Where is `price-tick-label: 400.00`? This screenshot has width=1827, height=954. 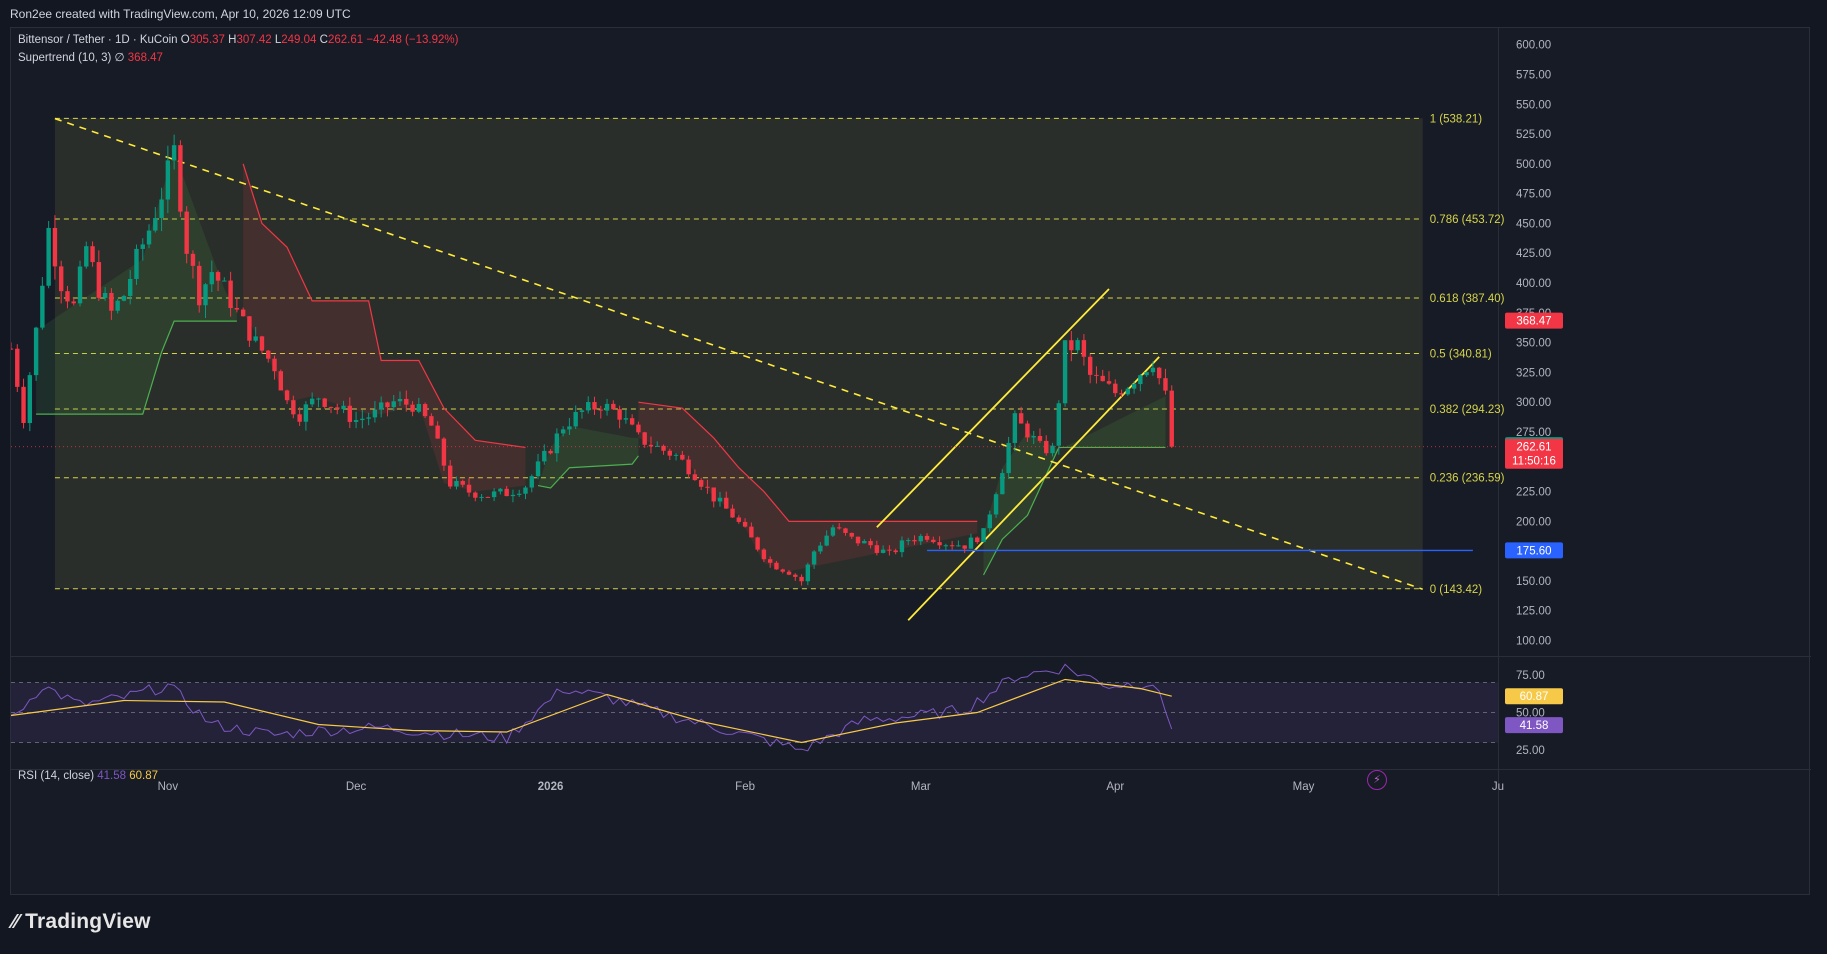 price-tick-label: 400.00 is located at coordinates (1533, 284).